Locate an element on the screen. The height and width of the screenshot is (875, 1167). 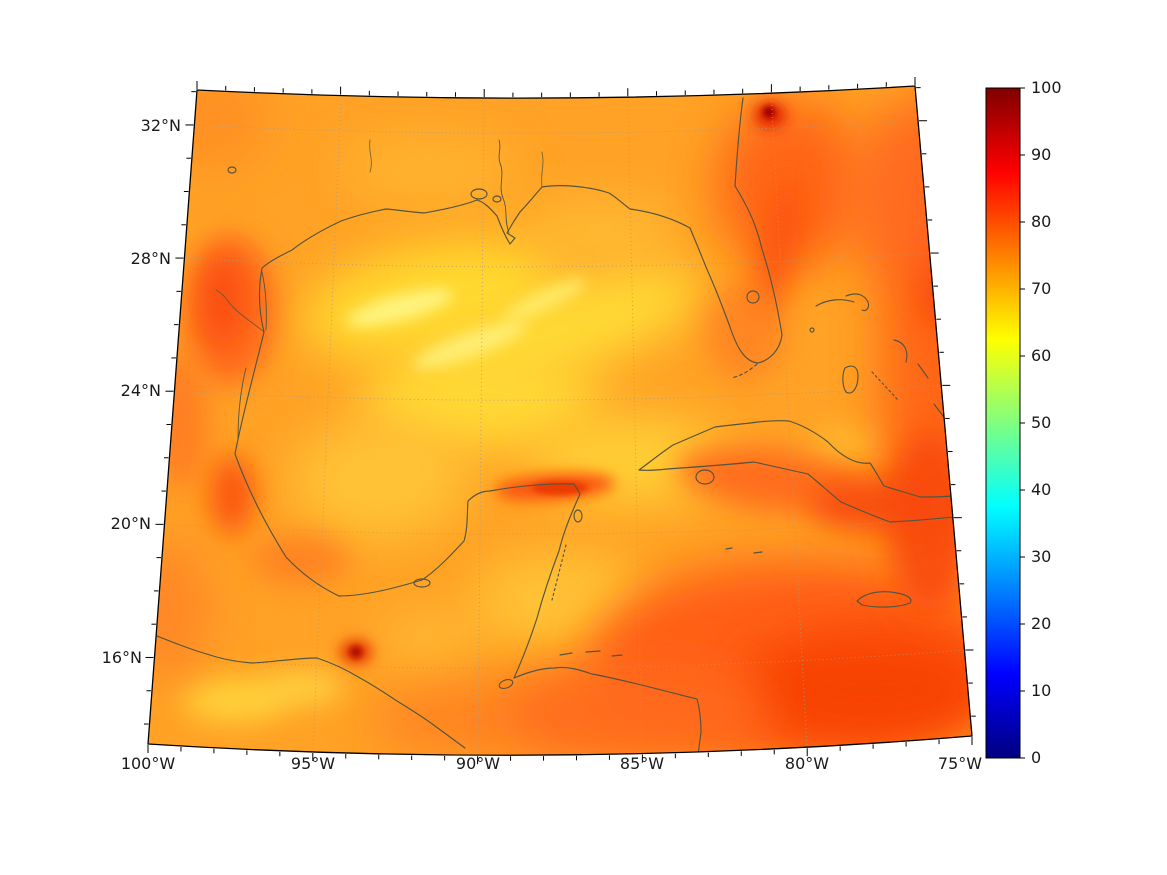
meridian-90w is located at coordinates (481, 426).